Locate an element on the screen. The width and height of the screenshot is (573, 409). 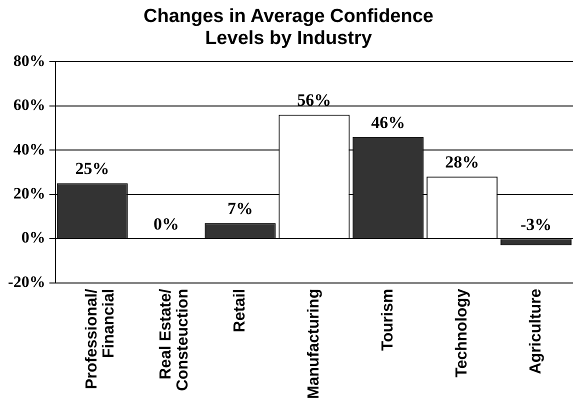
data-label: 7% is located at coordinates (240, 208).